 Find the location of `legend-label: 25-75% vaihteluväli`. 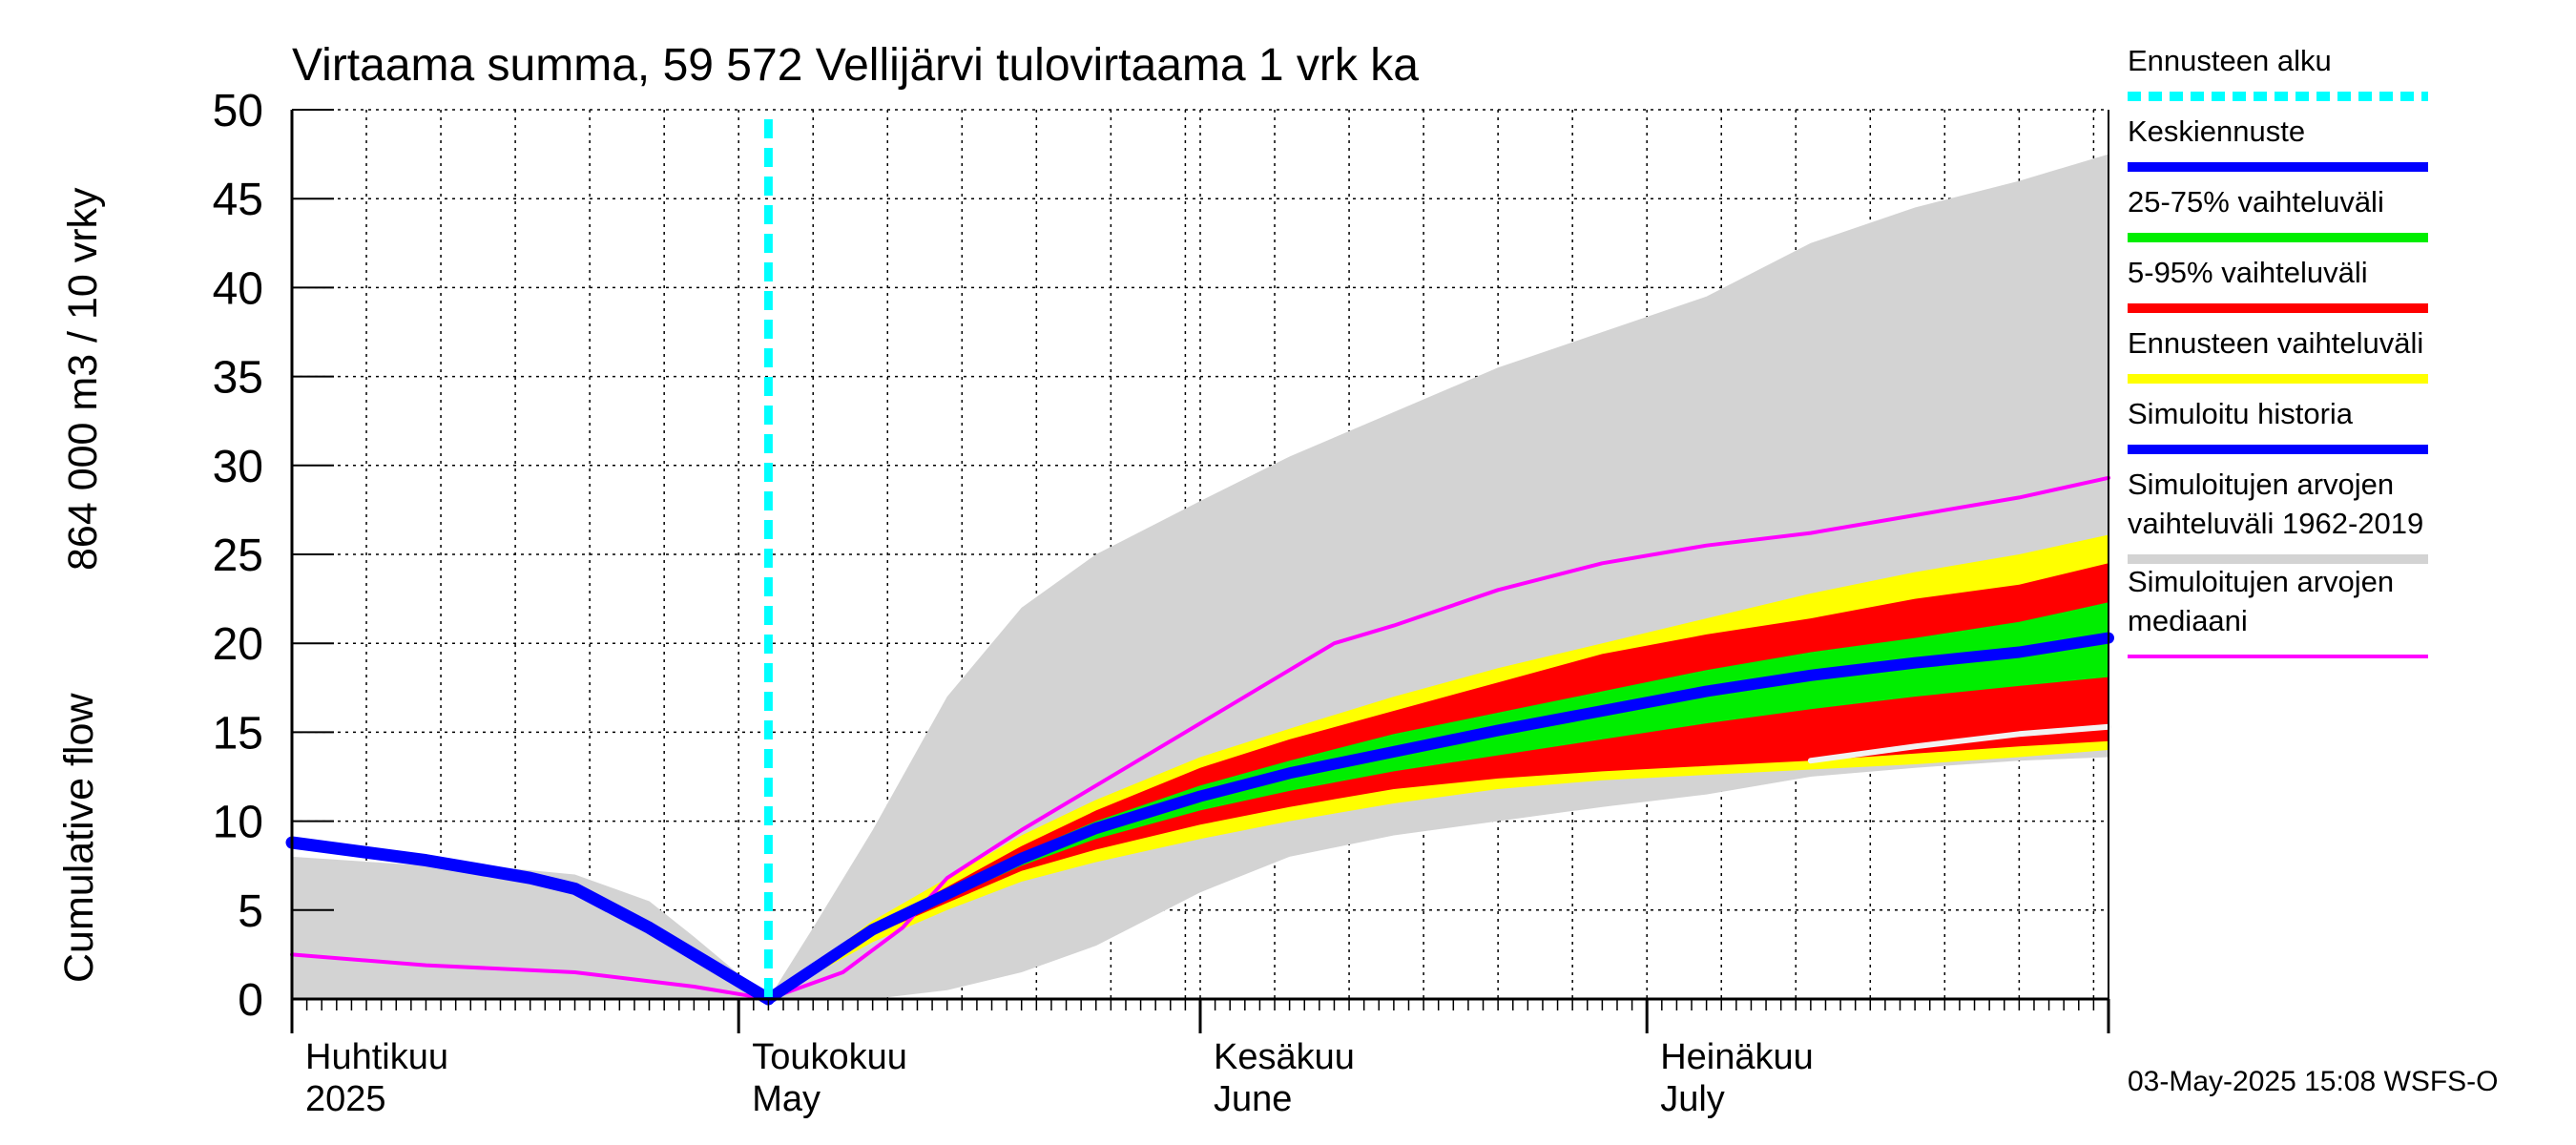

legend-label: 25-75% vaihteluväli is located at coordinates (2256, 202).